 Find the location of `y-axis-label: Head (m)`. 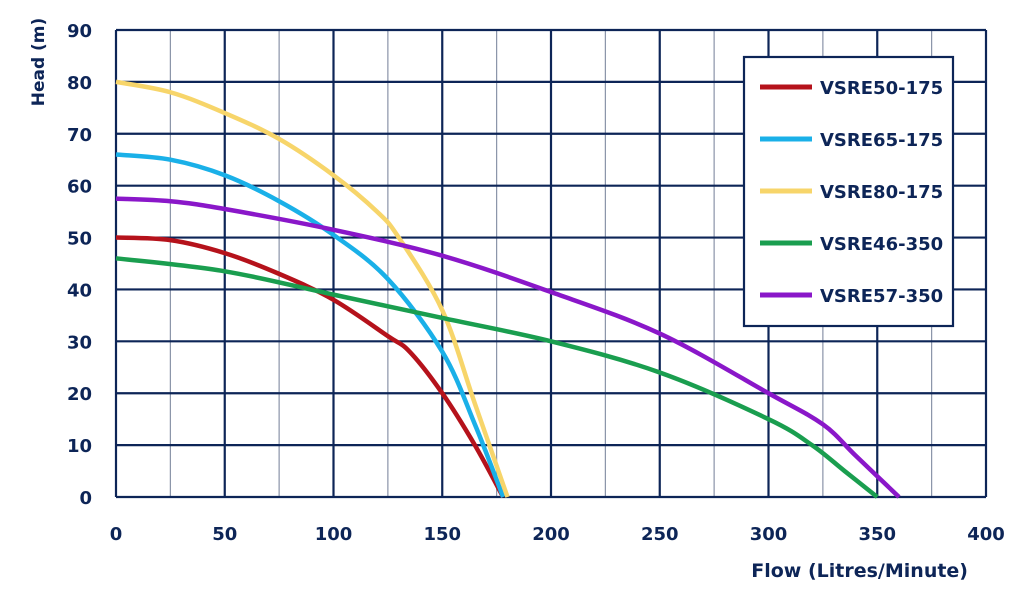

y-axis-label: Head (m) is located at coordinates (39, 62).